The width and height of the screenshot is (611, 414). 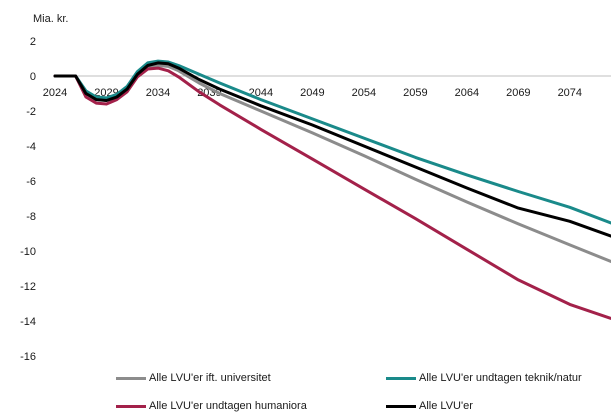 What do you see at coordinates (364, 93) in the screenshot?
I see `x-tick-label: 2054` at bounding box center [364, 93].